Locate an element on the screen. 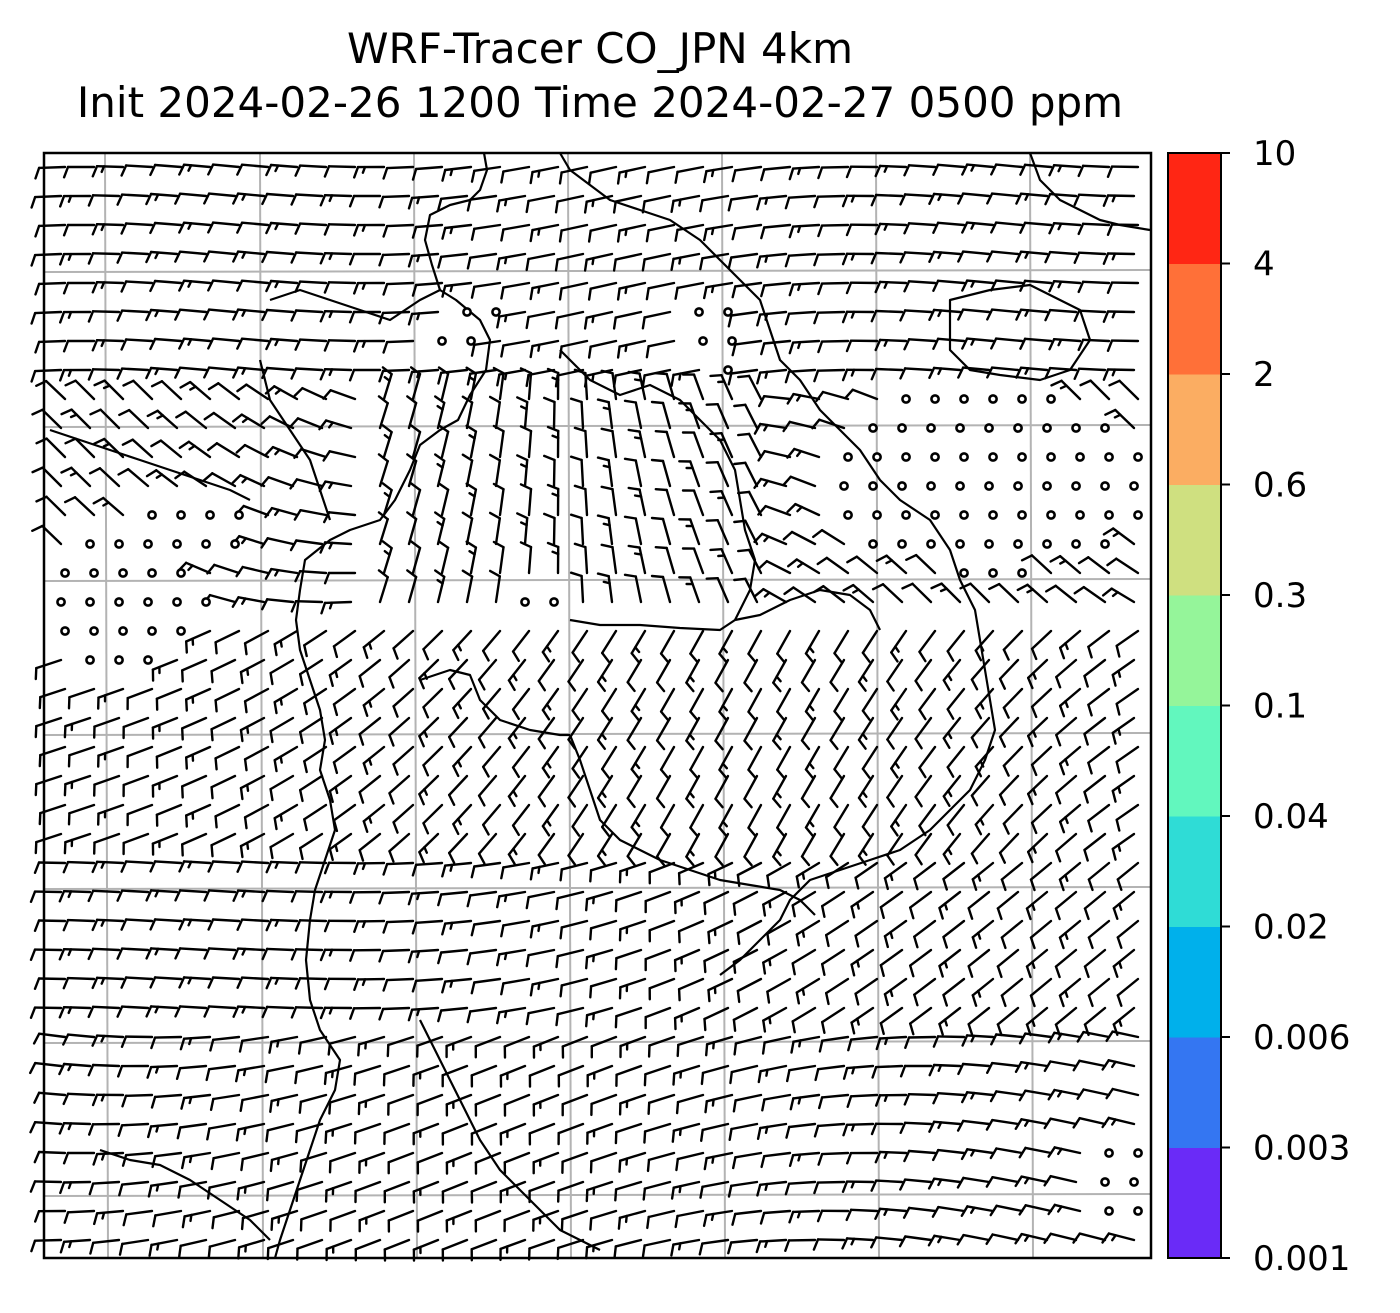  colorbar-tick-label: 4 is located at coordinates (1264, 265).